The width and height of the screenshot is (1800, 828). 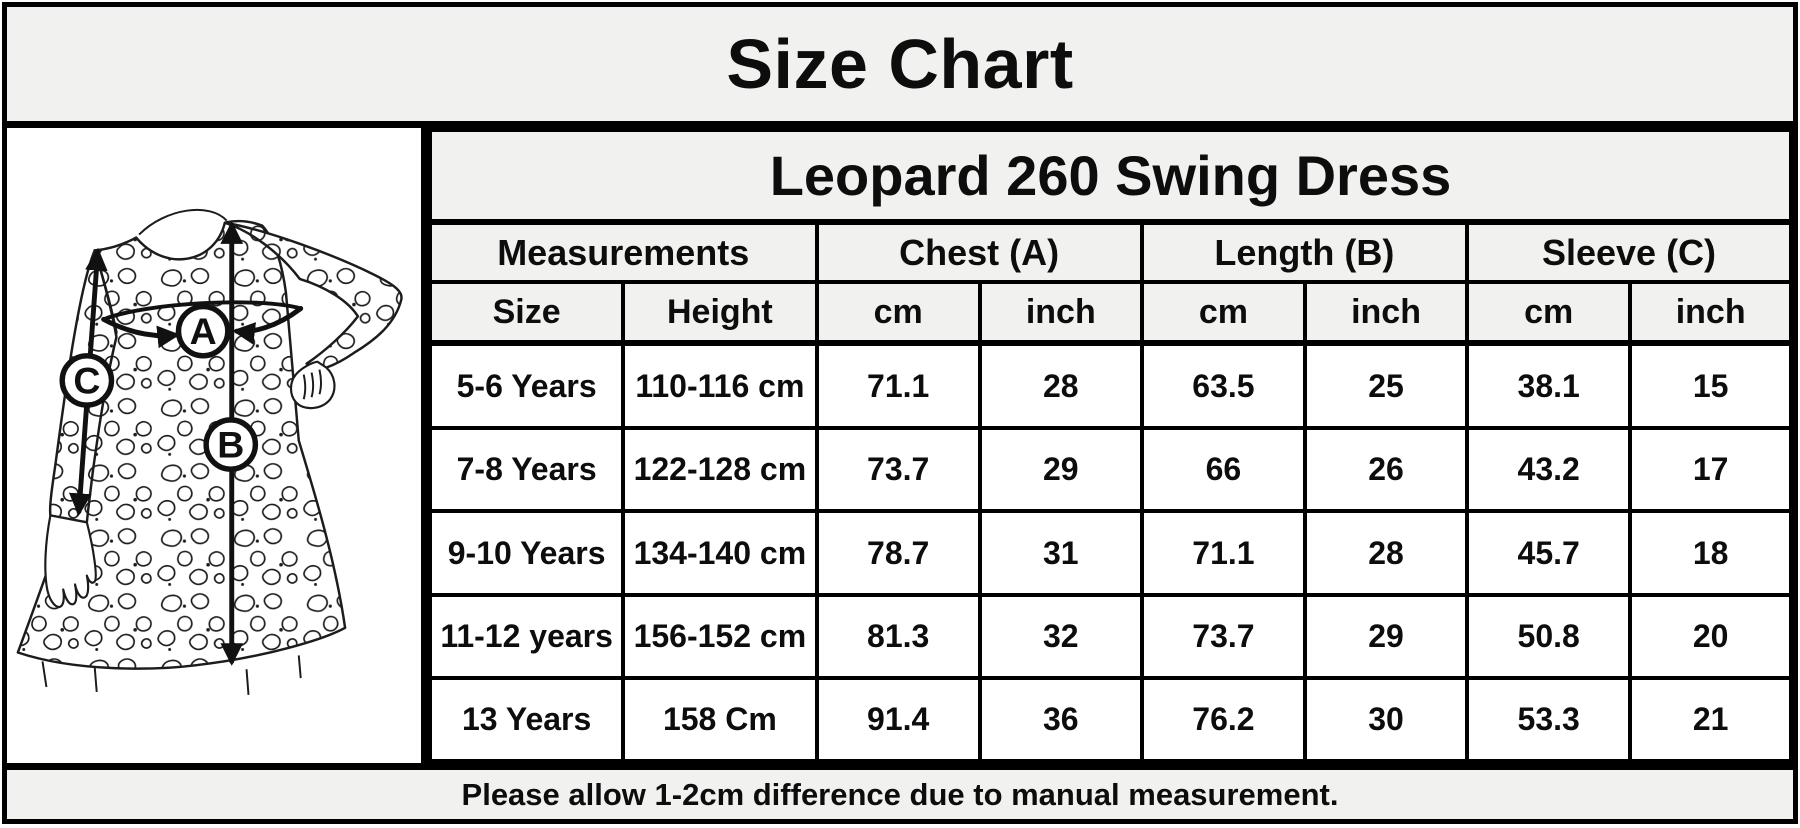 I want to click on table-row: 11-12 years 156-152 cm 81.3 32 73.7 29 50.8 20, so click(x=1110, y=636).